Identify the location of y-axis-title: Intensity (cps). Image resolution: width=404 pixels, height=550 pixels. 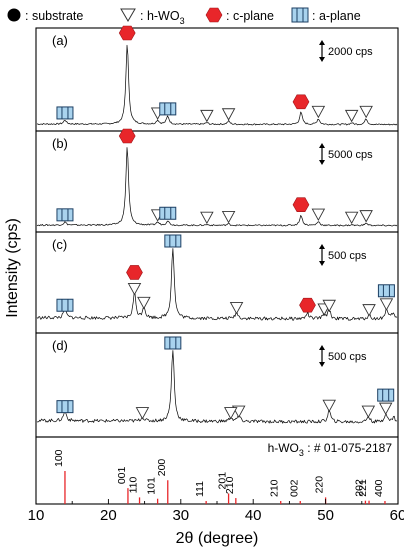
(12, 268).